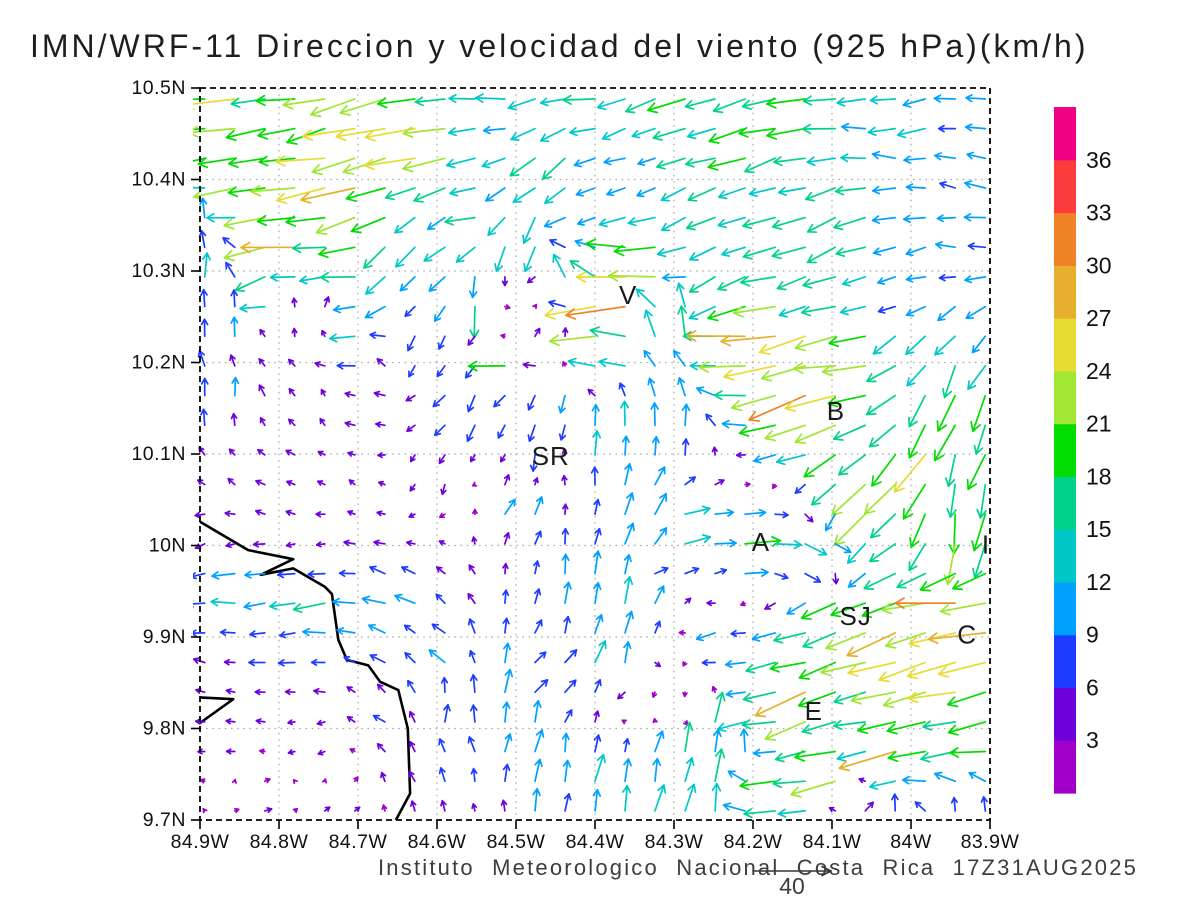 This screenshot has height=900, width=1200. I want to click on station-label-I: I, so click(986, 545).